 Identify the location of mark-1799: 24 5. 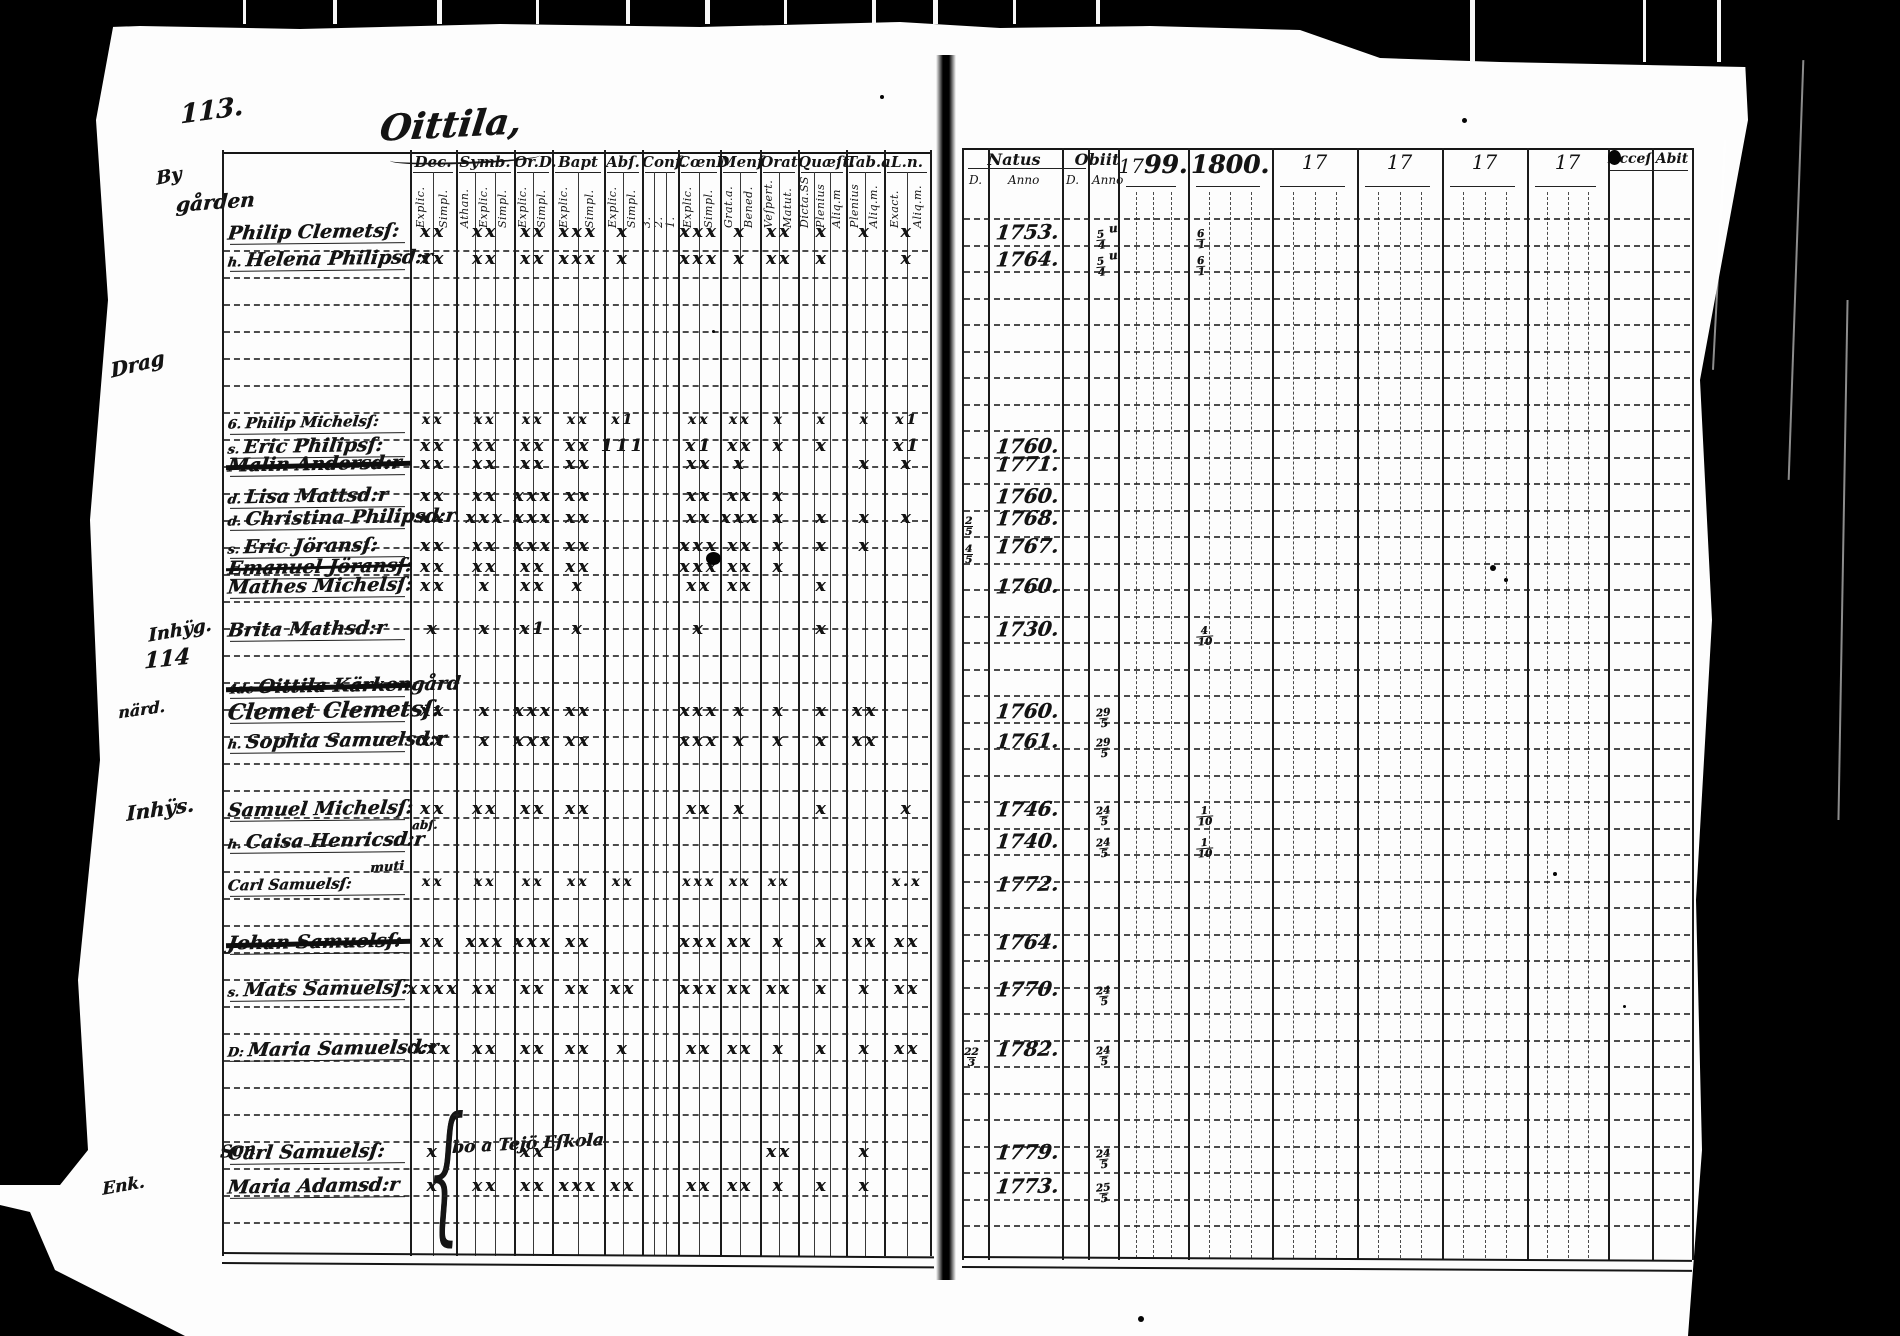
(1103, 816).